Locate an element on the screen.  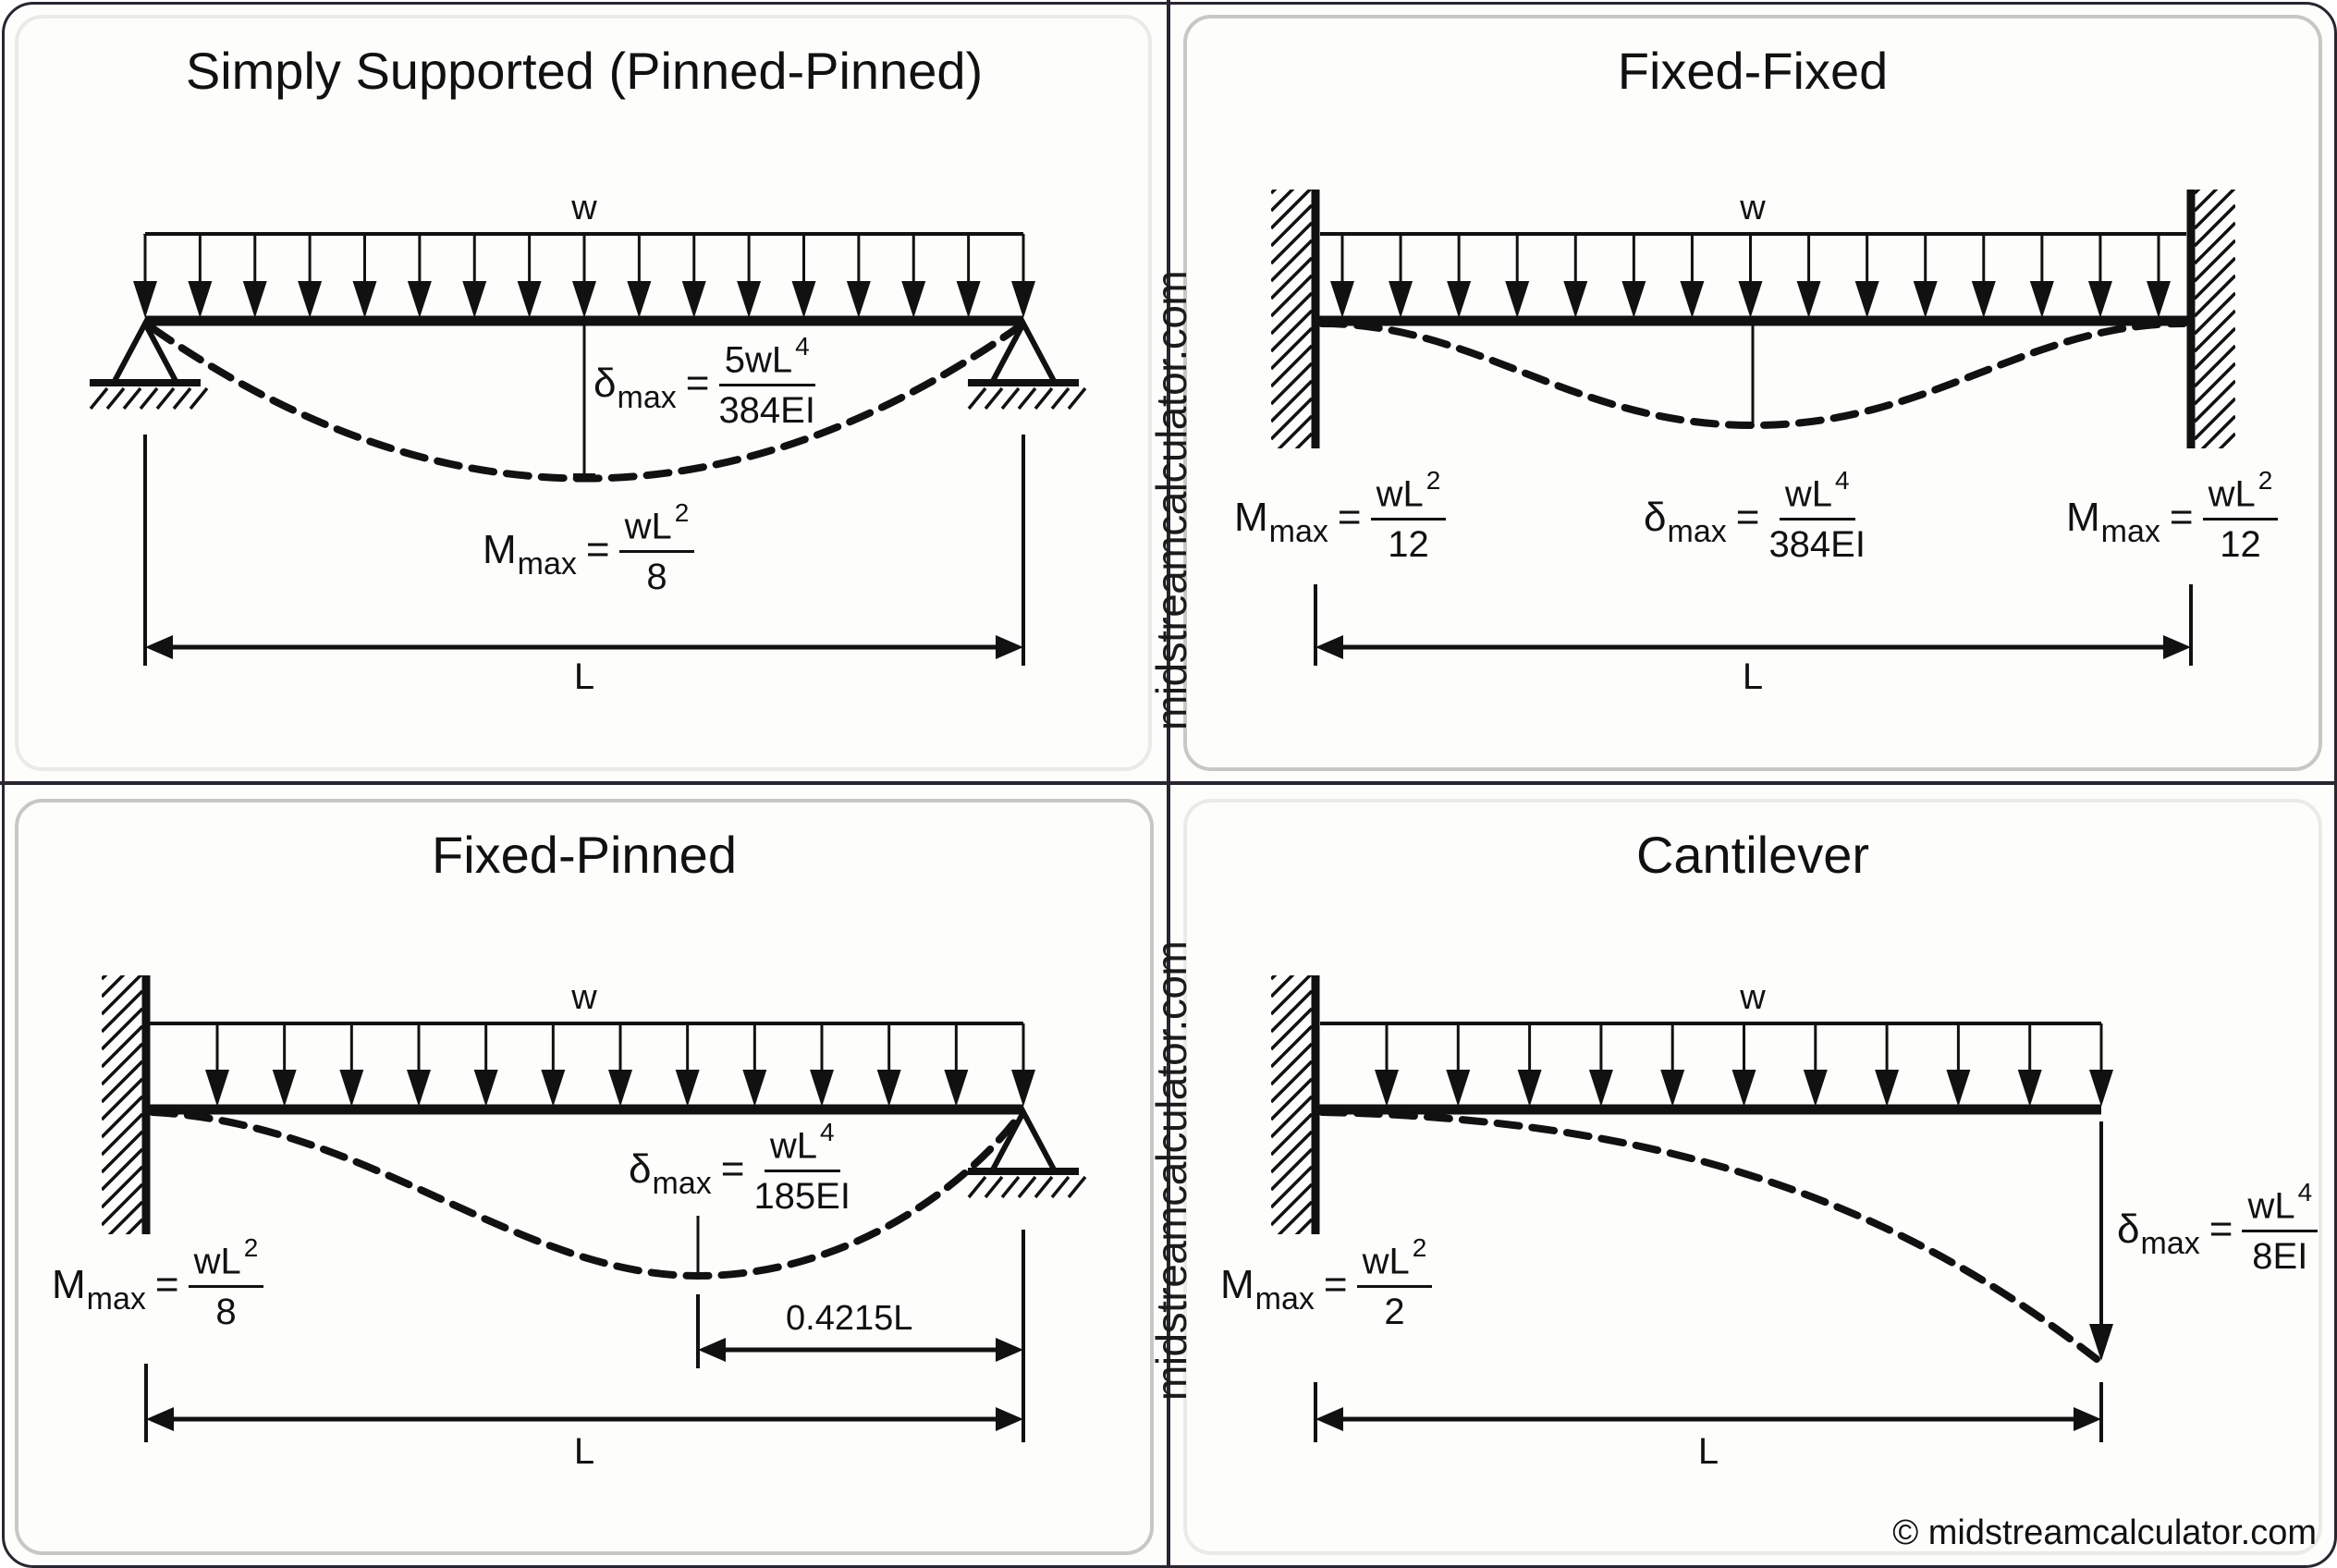
watermark-top: midstreamcalculator.com is located at coordinates (1171, 500).